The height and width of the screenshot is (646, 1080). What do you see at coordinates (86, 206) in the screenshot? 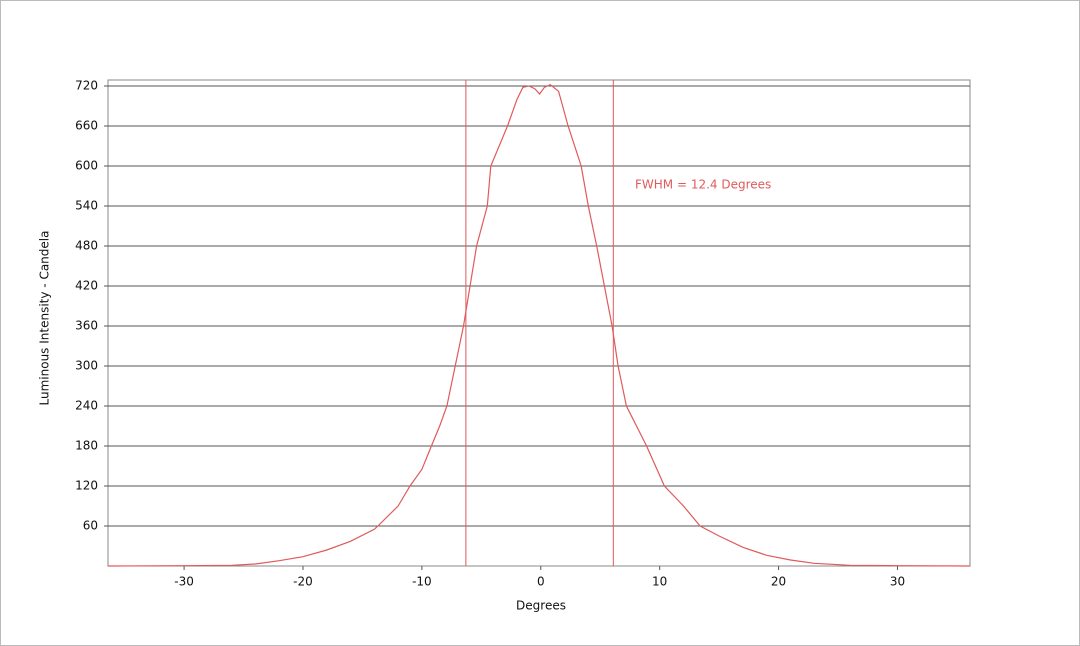
I see `y-tick-label: 540` at bounding box center [86, 206].